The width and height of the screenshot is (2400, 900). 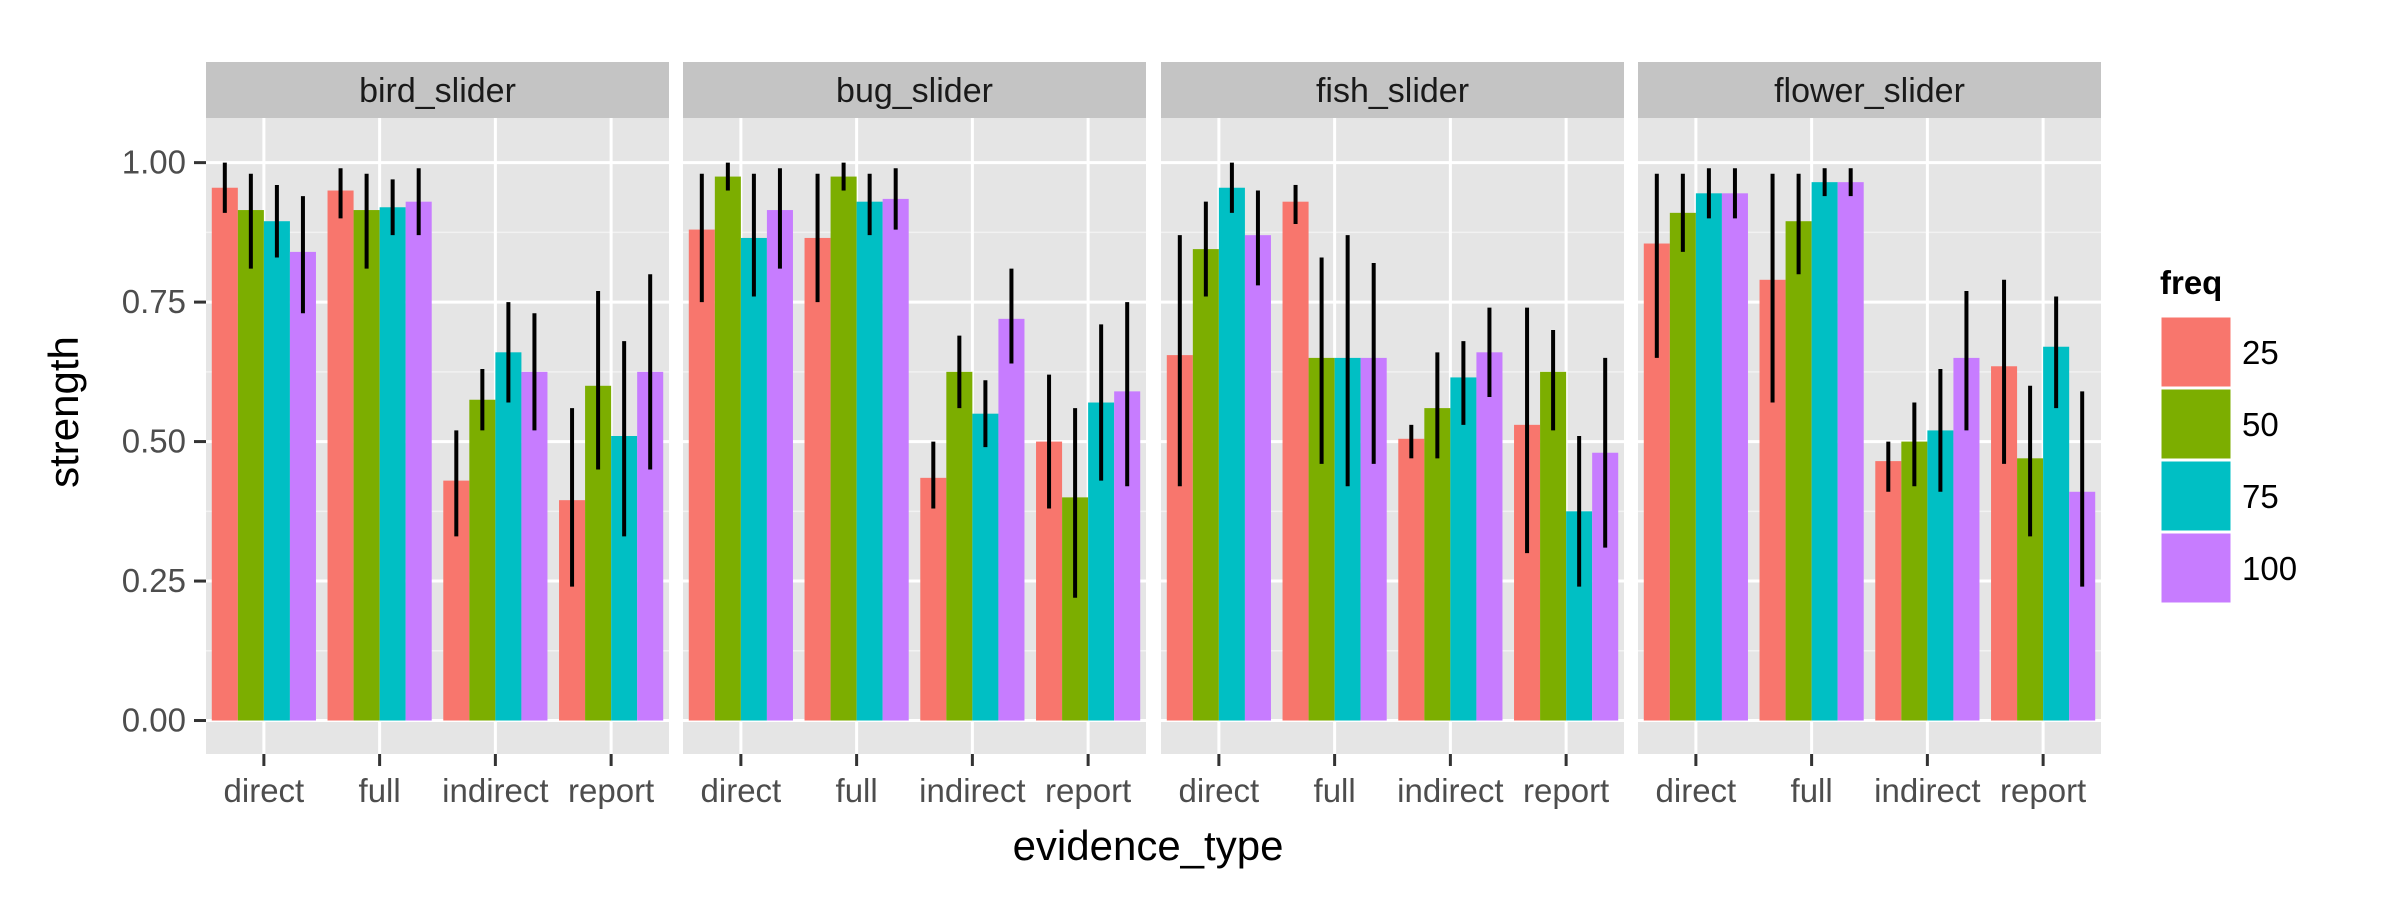 I want to click on legend-label-100: 100, so click(x=2269, y=568).